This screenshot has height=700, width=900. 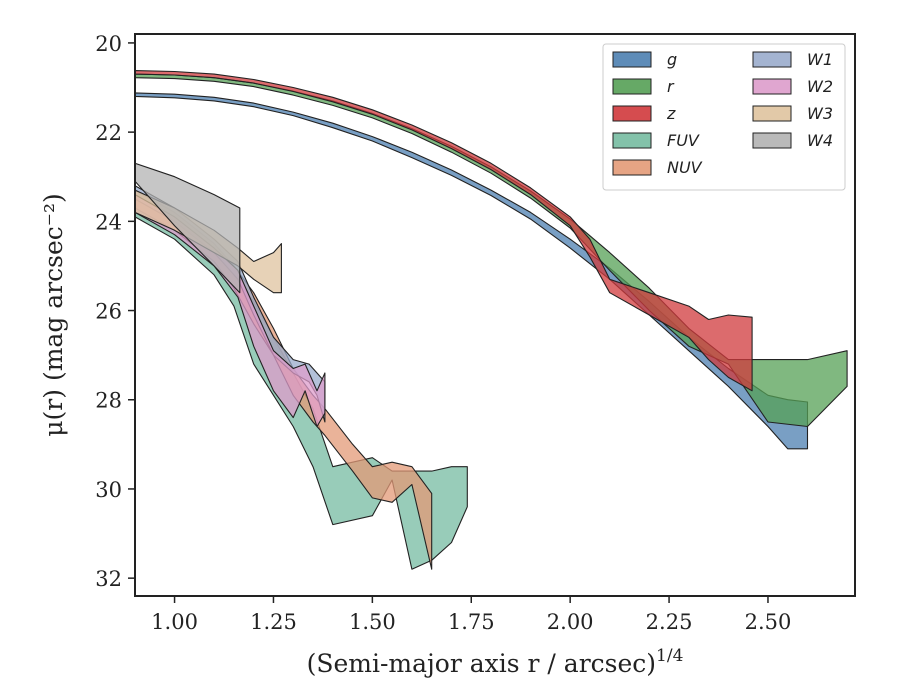 I want to click on legend-label-fuv: FUV, so click(x=683, y=140).